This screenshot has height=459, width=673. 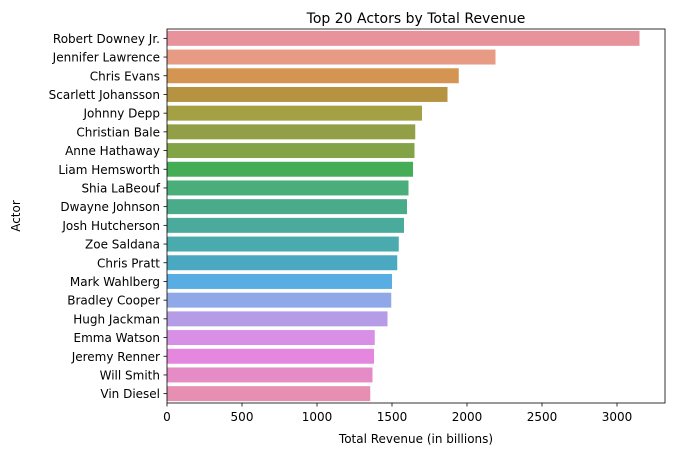 What do you see at coordinates (120, 188) in the screenshot?
I see `y-tick-label: Shia LaBeouf` at bounding box center [120, 188].